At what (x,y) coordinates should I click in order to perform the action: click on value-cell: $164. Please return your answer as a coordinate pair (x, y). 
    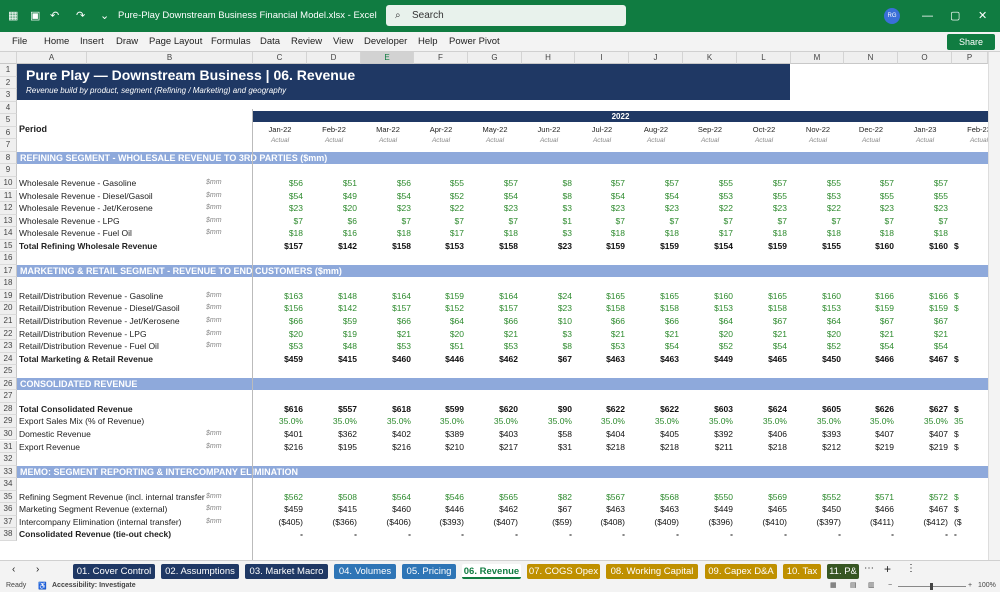
    Looking at the image, I should click on (401, 295).